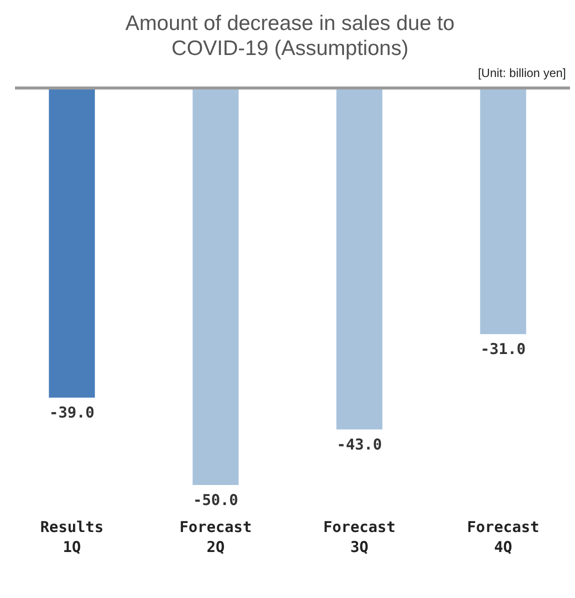 This screenshot has height=598, width=575. What do you see at coordinates (522, 73) in the screenshot?
I see `text: [Unit: billion yen]` at bounding box center [522, 73].